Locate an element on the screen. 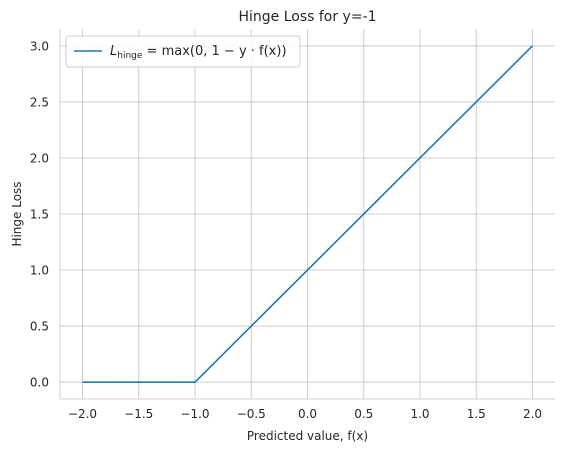 The width and height of the screenshot is (564, 453). legend-box is located at coordinates (183, 51).